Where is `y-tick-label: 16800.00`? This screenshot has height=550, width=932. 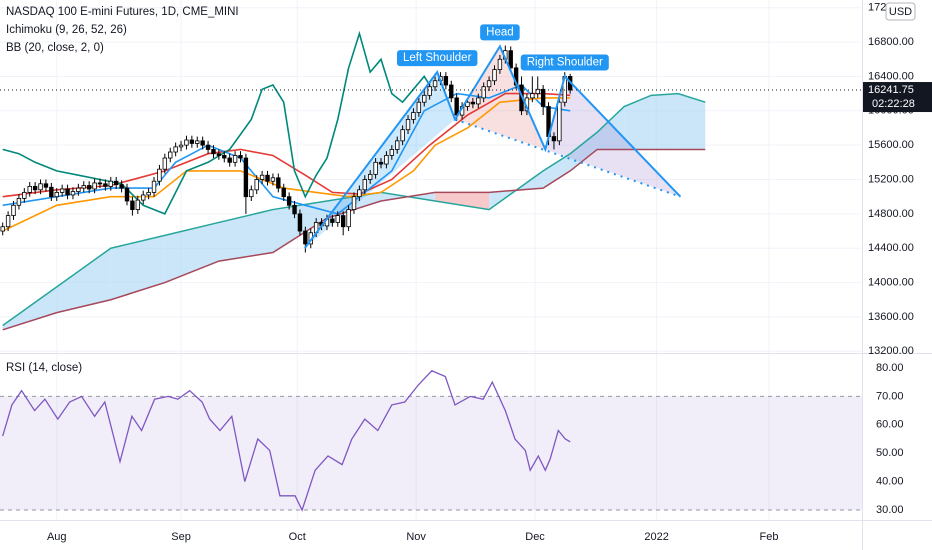
y-tick-label: 16800.00 is located at coordinates (891, 42).